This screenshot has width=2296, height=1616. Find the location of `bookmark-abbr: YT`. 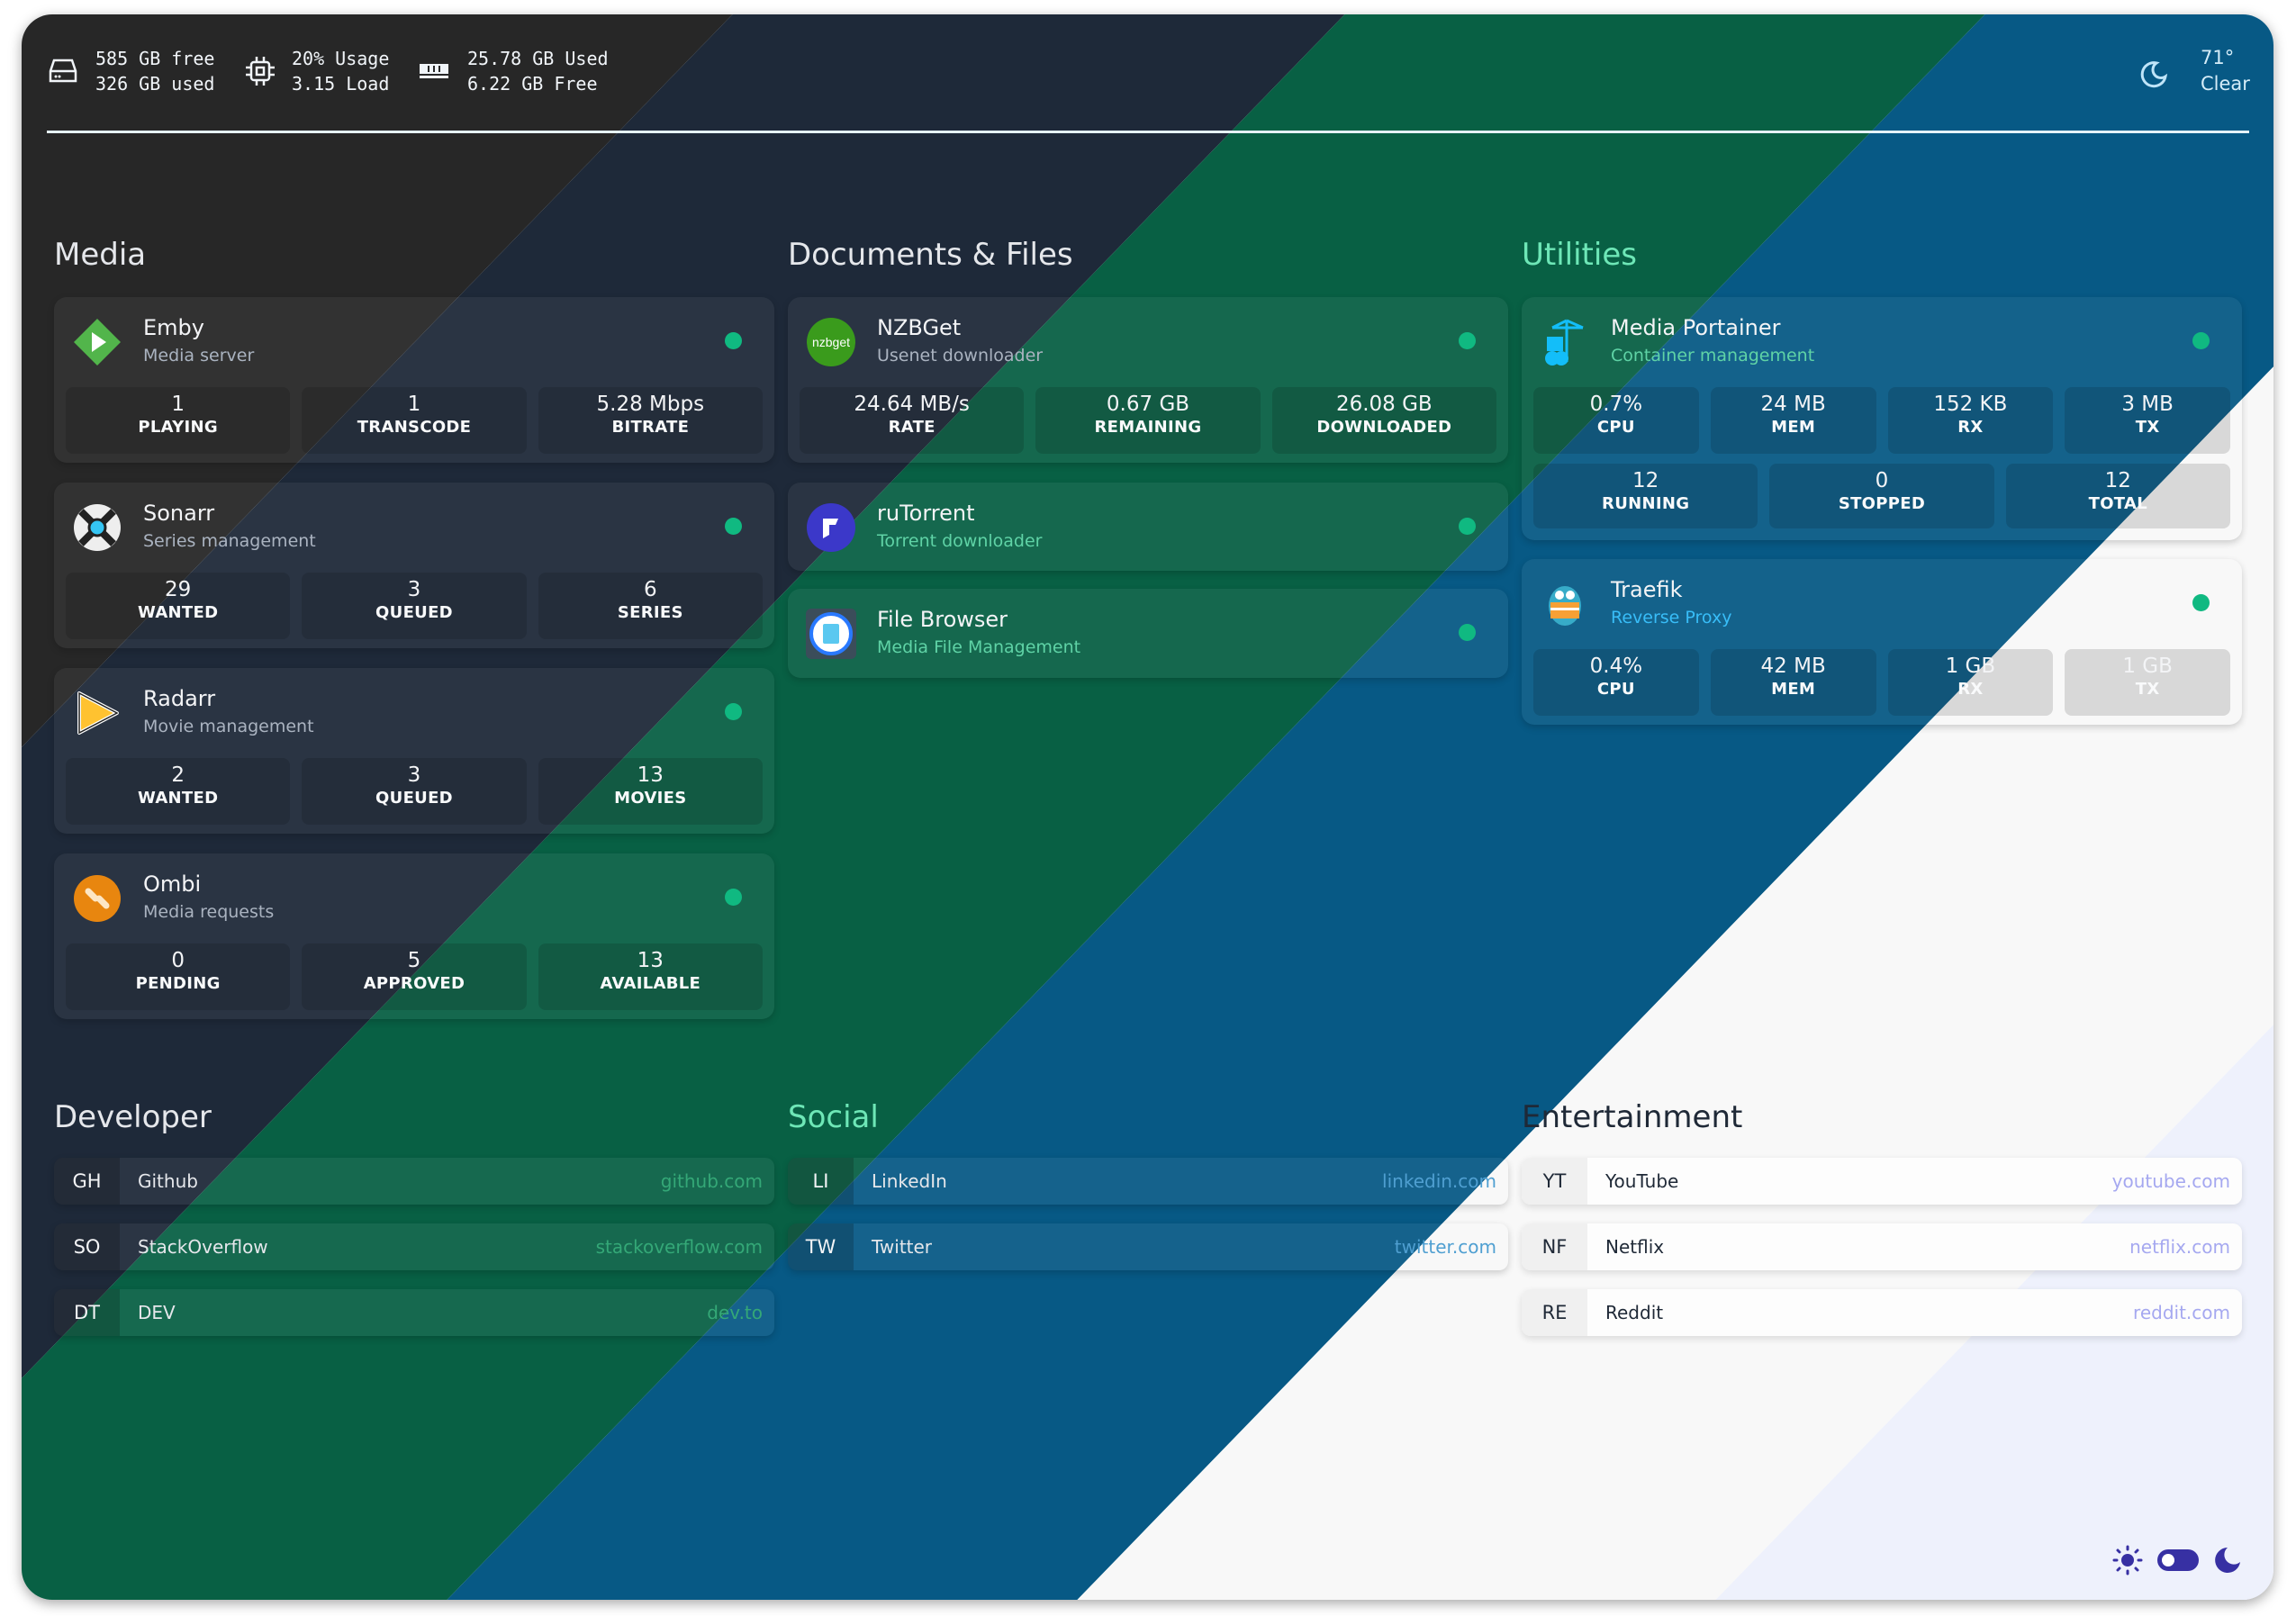

bookmark-abbr: YT is located at coordinates (1554, 1181).